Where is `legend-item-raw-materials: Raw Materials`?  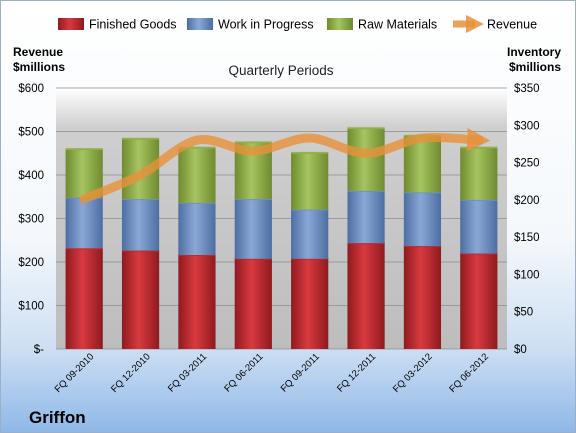 legend-item-raw-materials: Raw Materials is located at coordinates (382, 25).